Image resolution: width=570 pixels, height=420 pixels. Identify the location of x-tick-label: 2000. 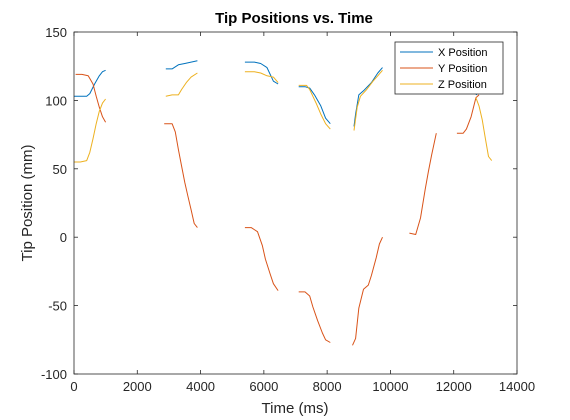
(137, 386).